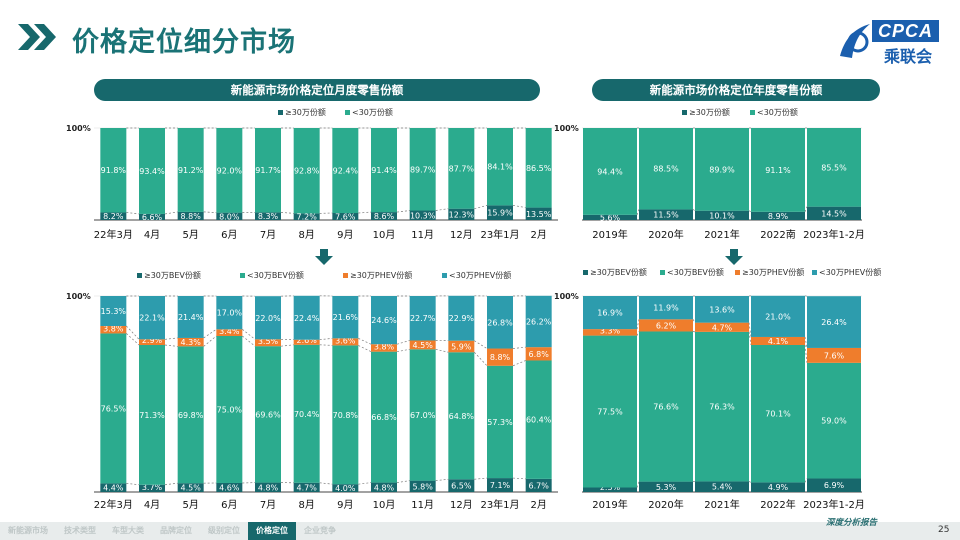 Image resolution: width=960 pixels, height=540 pixels. I want to click on data-label: 91.1%, so click(778, 170).